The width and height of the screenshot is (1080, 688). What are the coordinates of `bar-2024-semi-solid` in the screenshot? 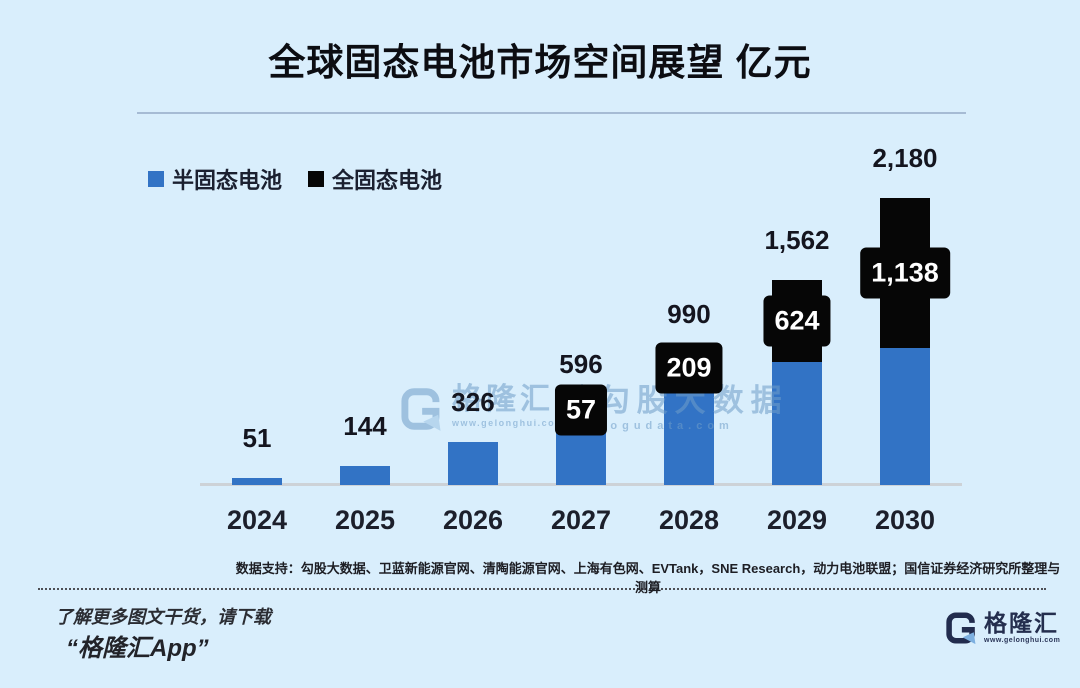 It's located at (257, 481).